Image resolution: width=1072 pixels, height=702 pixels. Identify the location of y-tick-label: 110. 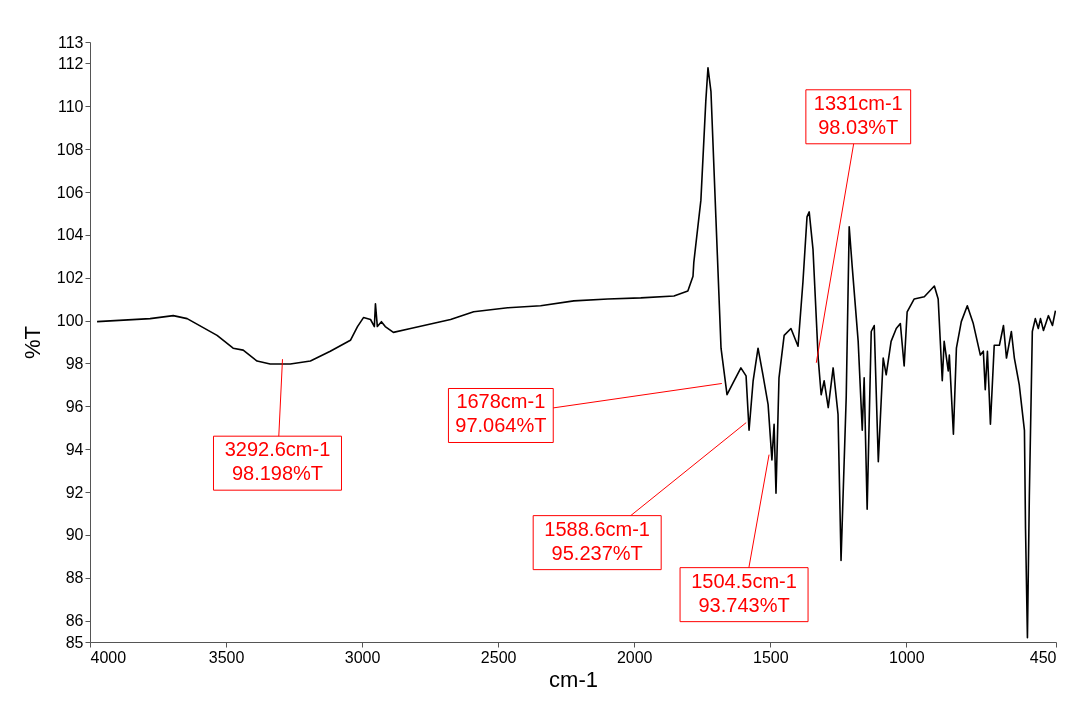
(70, 106).